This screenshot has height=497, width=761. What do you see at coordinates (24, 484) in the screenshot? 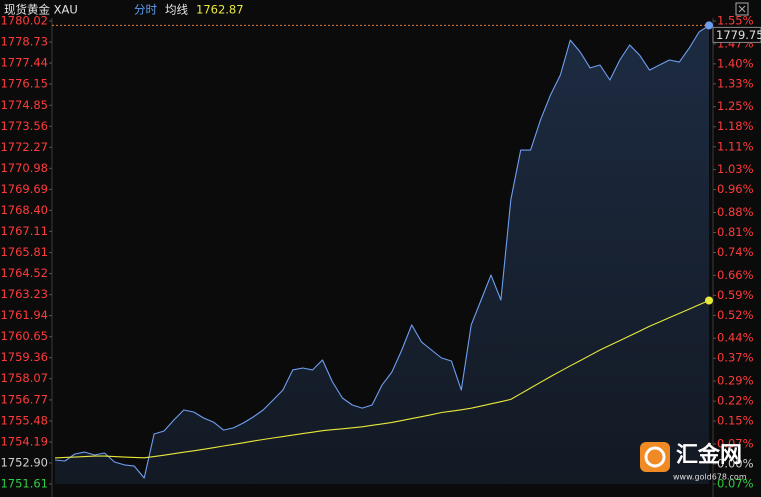
I see `y-tick-label: 1751.61` at bounding box center [24, 484].